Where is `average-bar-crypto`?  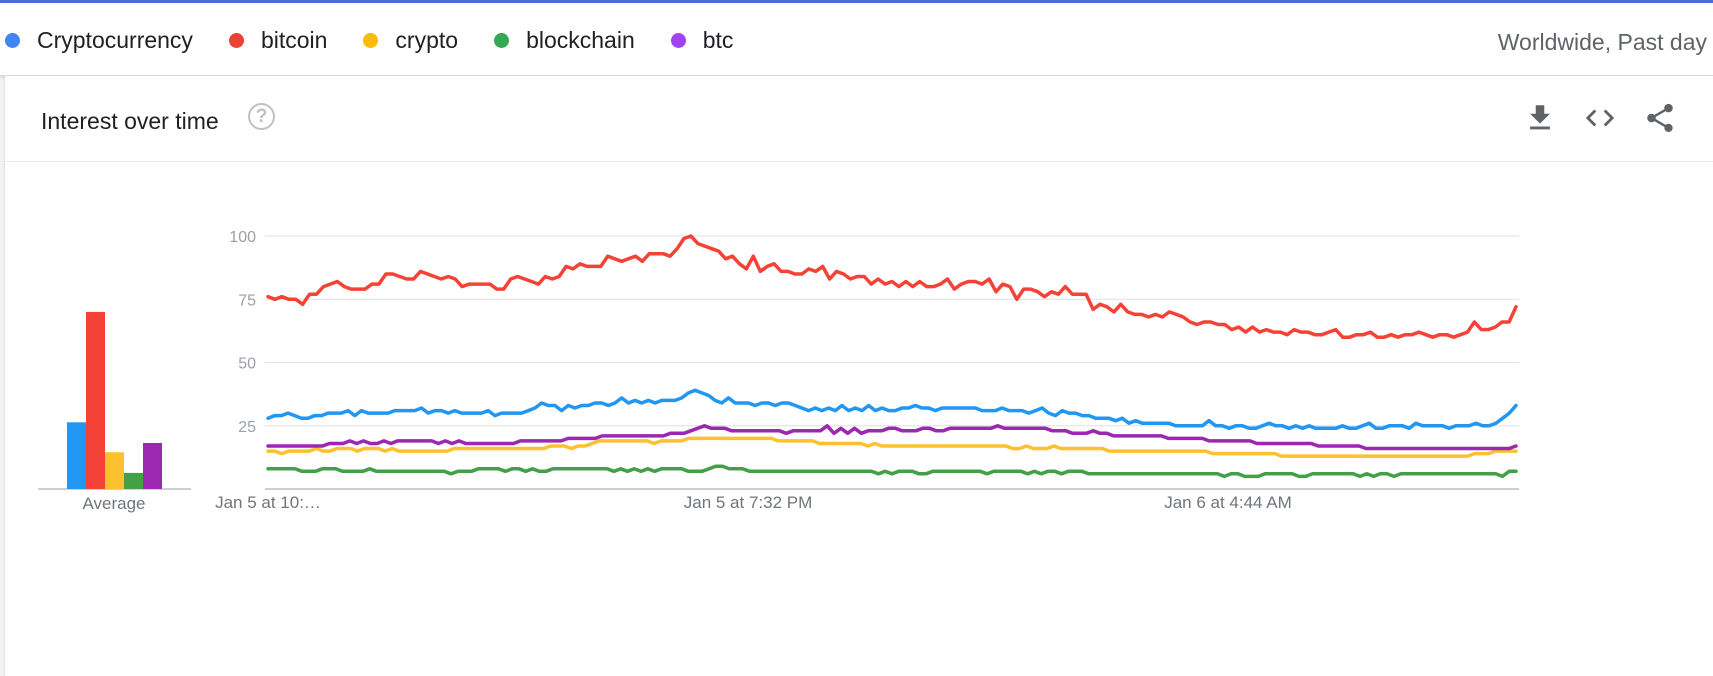
average-bar-crypto is located at coordinates (114, 470).